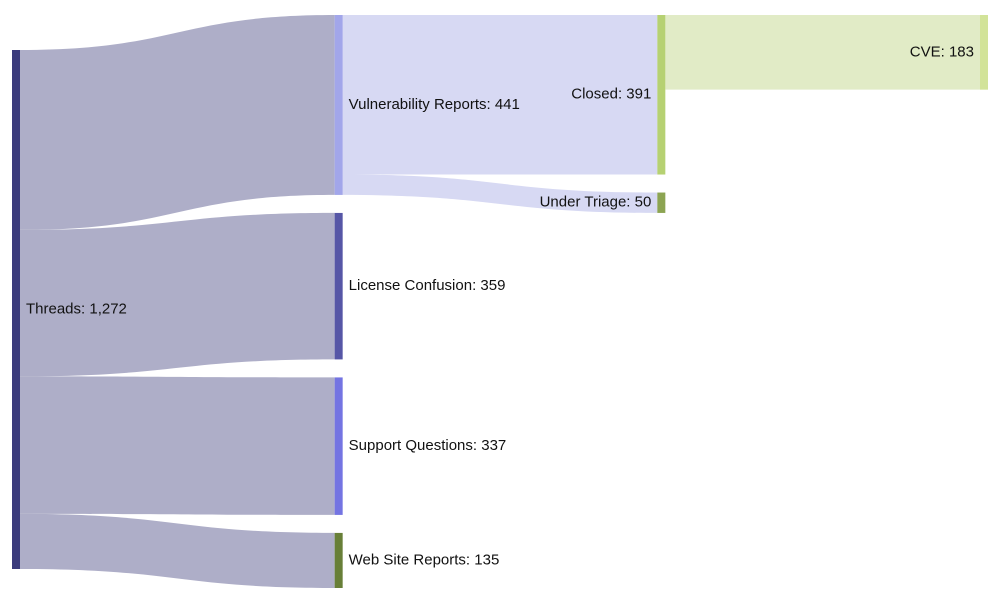 This screenshot has height=600, width=1000. What do you see at coordinates (611, 94) in the screenshot?
I see `node-label: Closed: 391` at bounding box center [611, 94].